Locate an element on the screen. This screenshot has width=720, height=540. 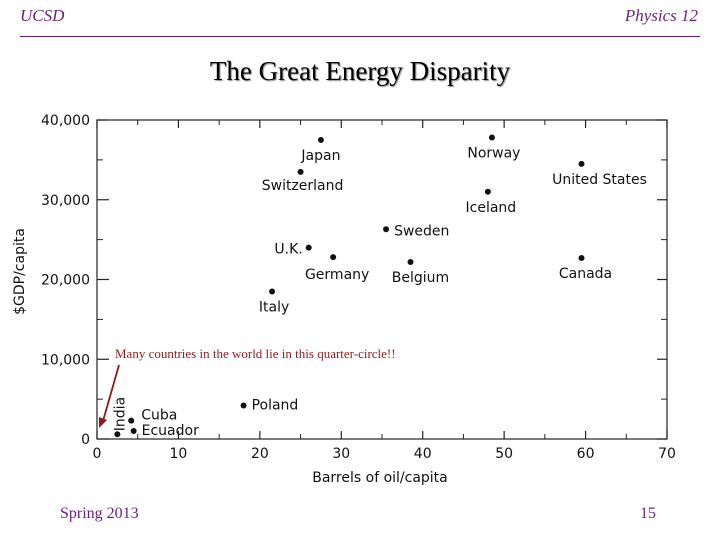
point-label: Belgium is located at coordinates (420, 278).